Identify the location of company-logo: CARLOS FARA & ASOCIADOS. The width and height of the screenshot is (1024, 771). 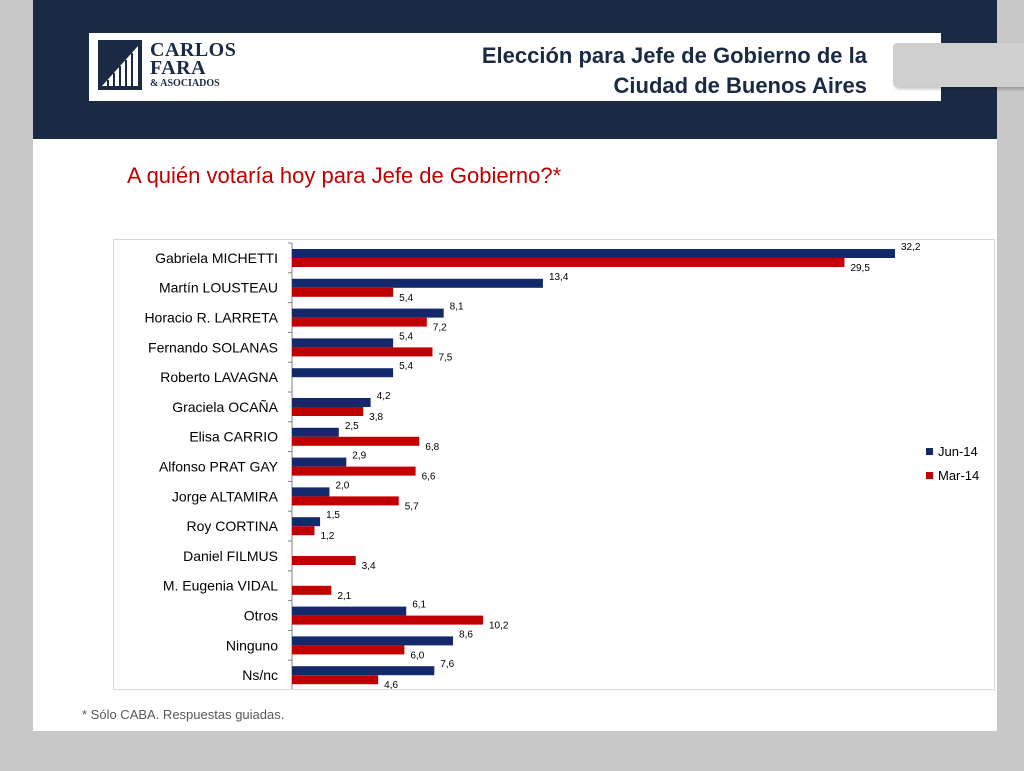
(169, 66).